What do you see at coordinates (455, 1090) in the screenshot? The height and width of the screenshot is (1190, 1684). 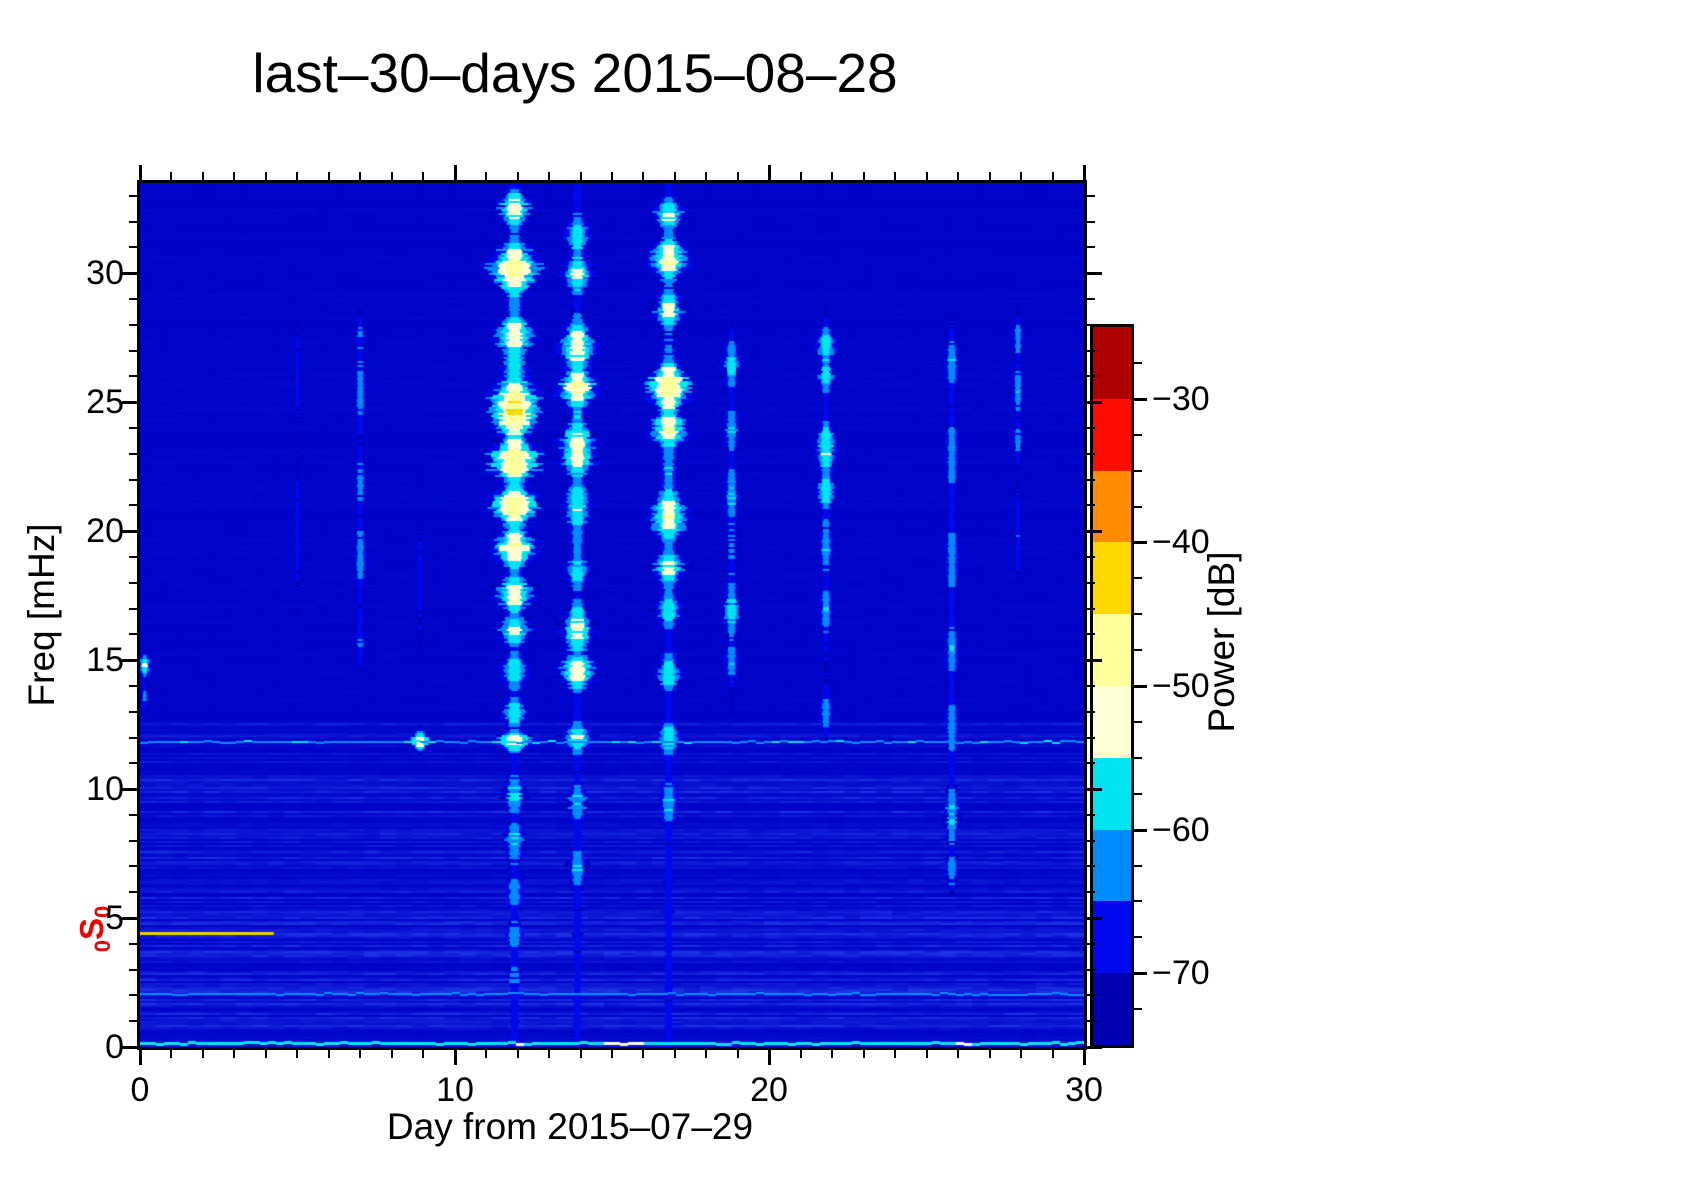 I see `x-tick-label: 10` at bounding box center [455, 1090].